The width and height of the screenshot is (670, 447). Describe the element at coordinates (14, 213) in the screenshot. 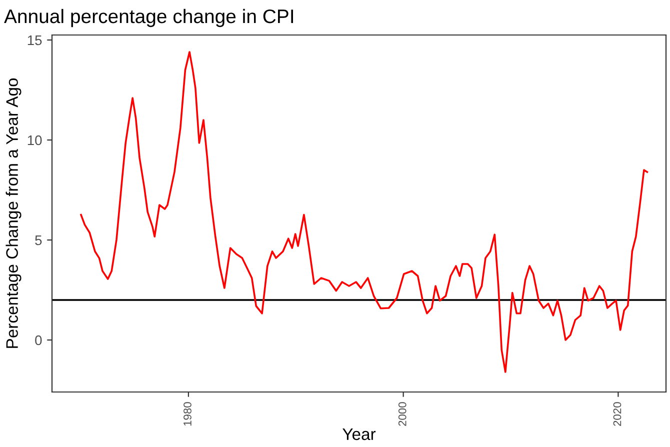

I see `y-axis-title: Percentage Change from a Year Ago` at that location.